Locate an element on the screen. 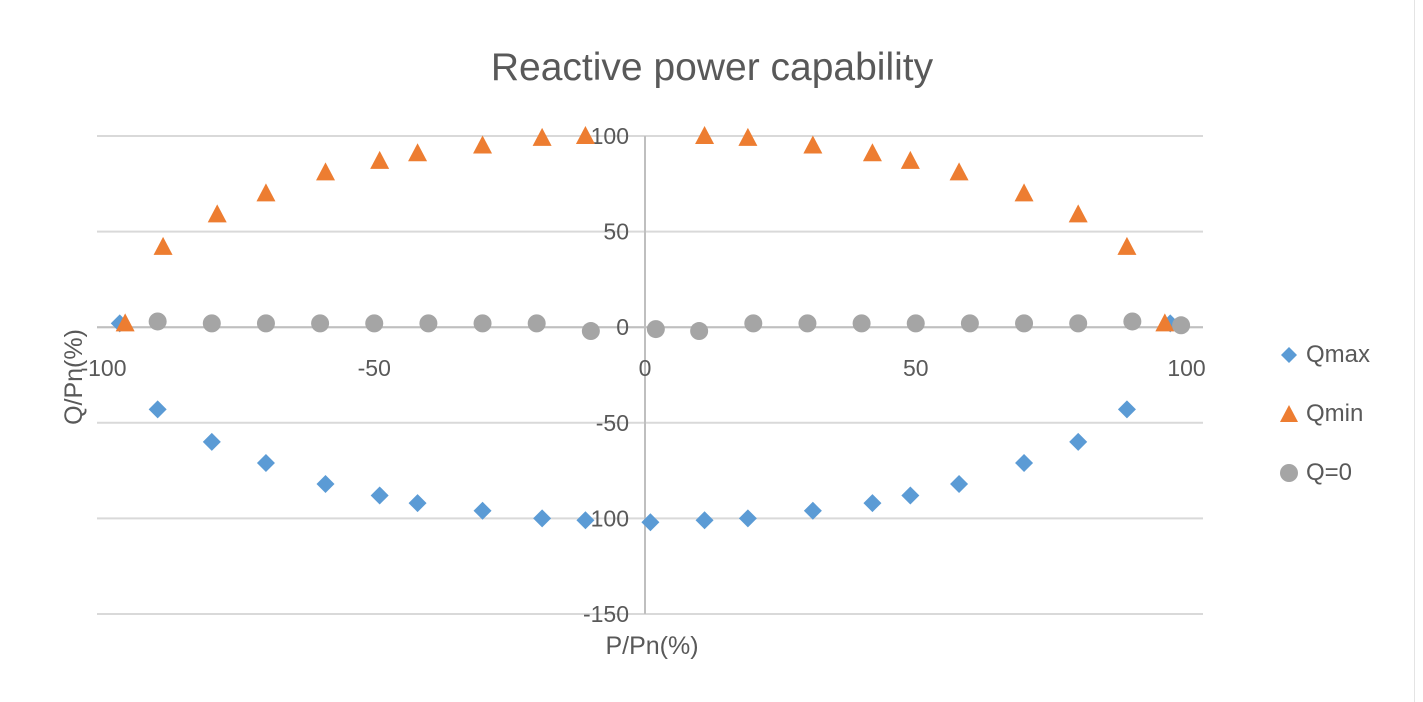 The width and height of the screenshot is (1423, 702). y-tick-label: 0 is located at coordinates (622, 327).